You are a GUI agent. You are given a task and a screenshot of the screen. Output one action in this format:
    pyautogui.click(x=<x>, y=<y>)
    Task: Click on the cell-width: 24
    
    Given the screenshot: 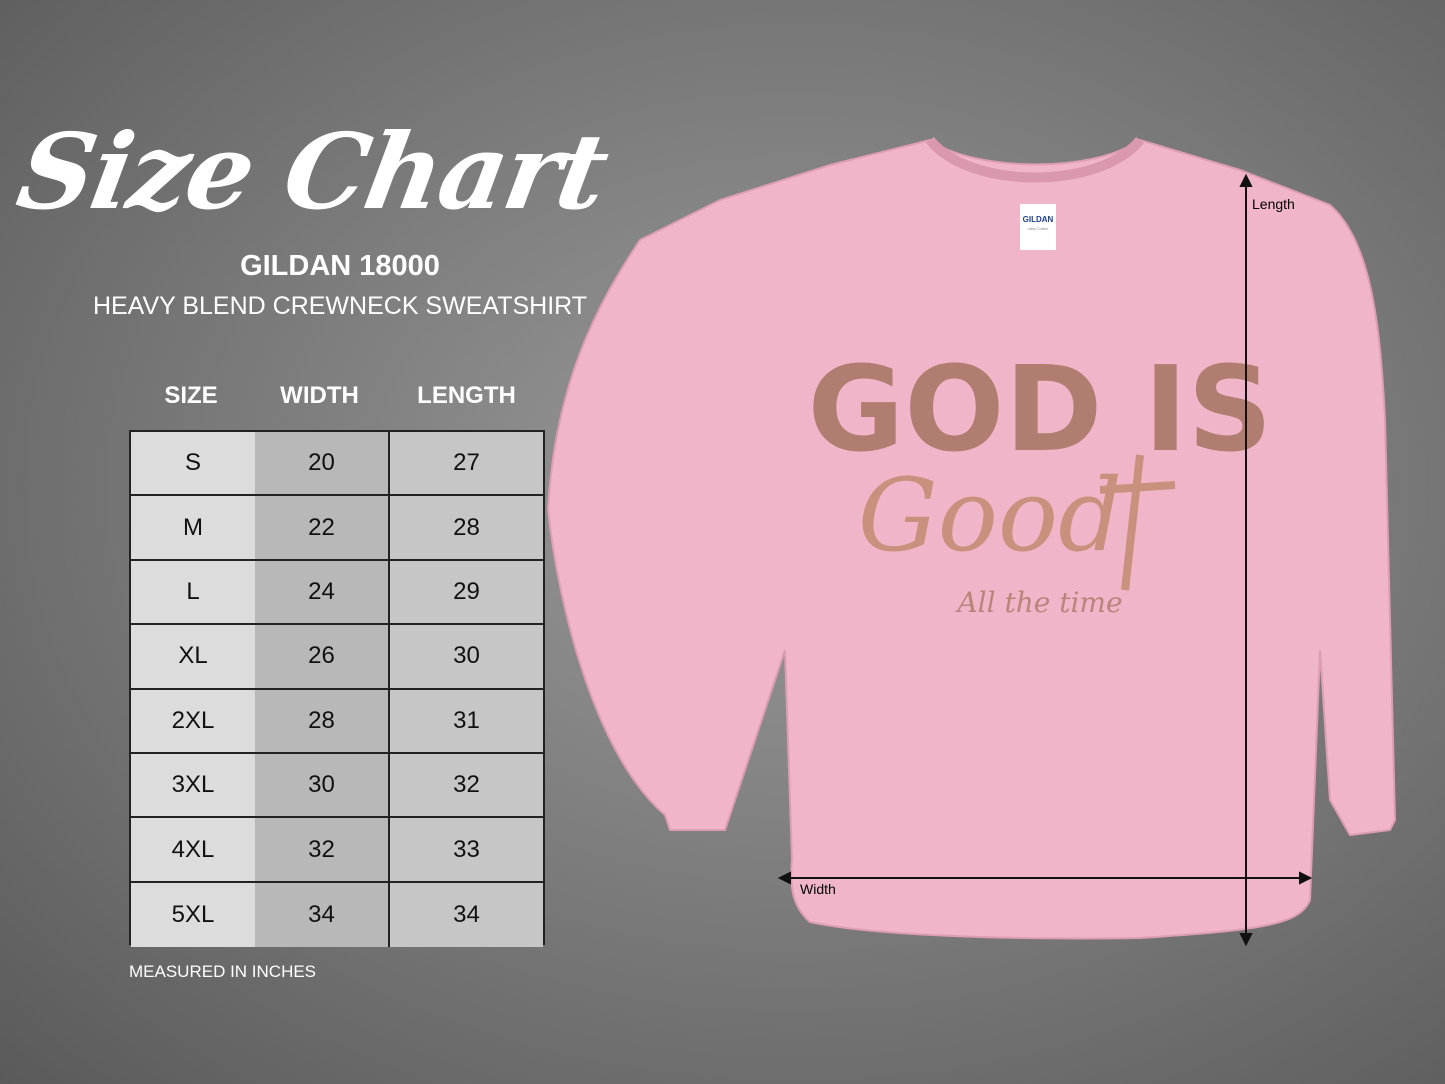 What is the action you would take?
    pyautogui.click(x=322, y=592)
    